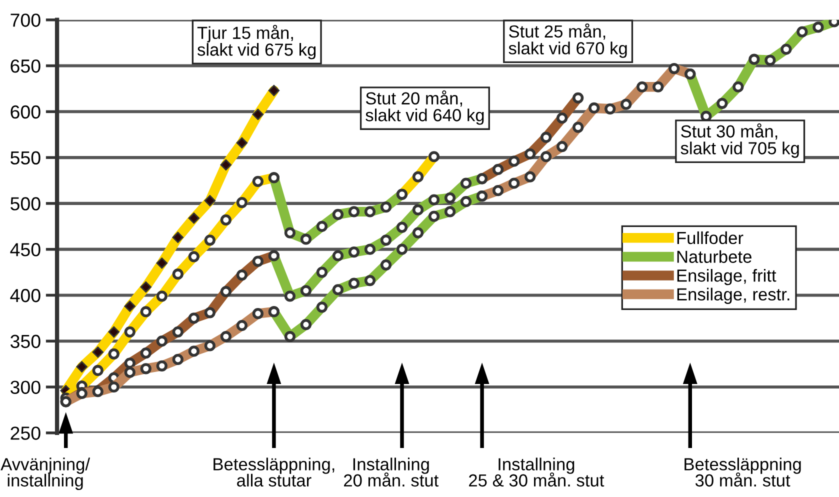 The image size is (839, 497). Describe the element at coordinates (425, 107) in the screenshot. I see `annotation: Stut 20 mån, slakt vid 640 kg` at that location.